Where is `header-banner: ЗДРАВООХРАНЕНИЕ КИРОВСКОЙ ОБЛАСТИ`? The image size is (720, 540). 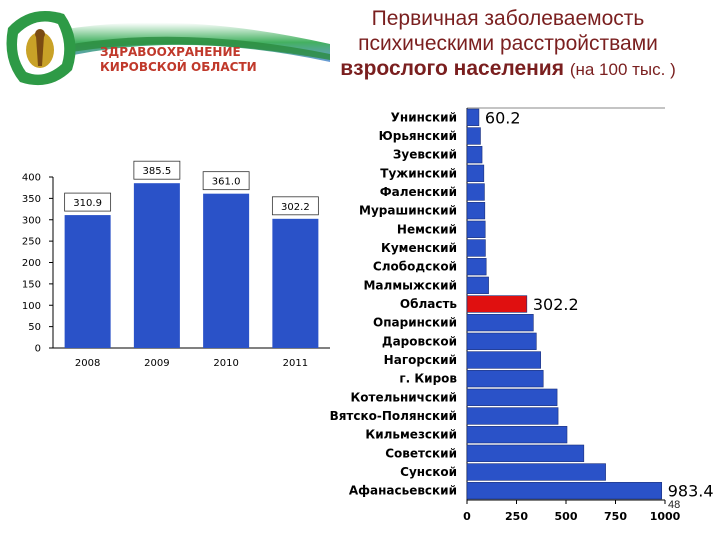 header-banner: ЗДРАВООХРАНЕНИЕ КИРОВСКОЙ ОБЛАСТИ is located at coordinates (168, 48).